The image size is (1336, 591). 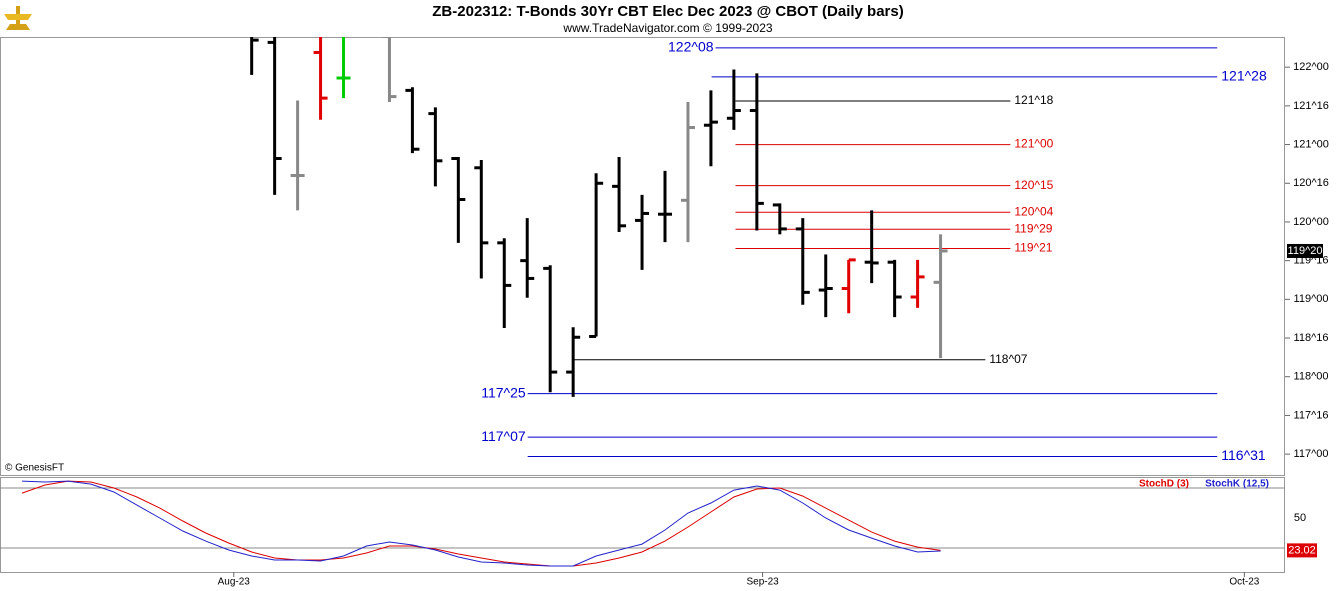 I want to click on legend-label: StochK (12,5), so click(x=1237, y=484).